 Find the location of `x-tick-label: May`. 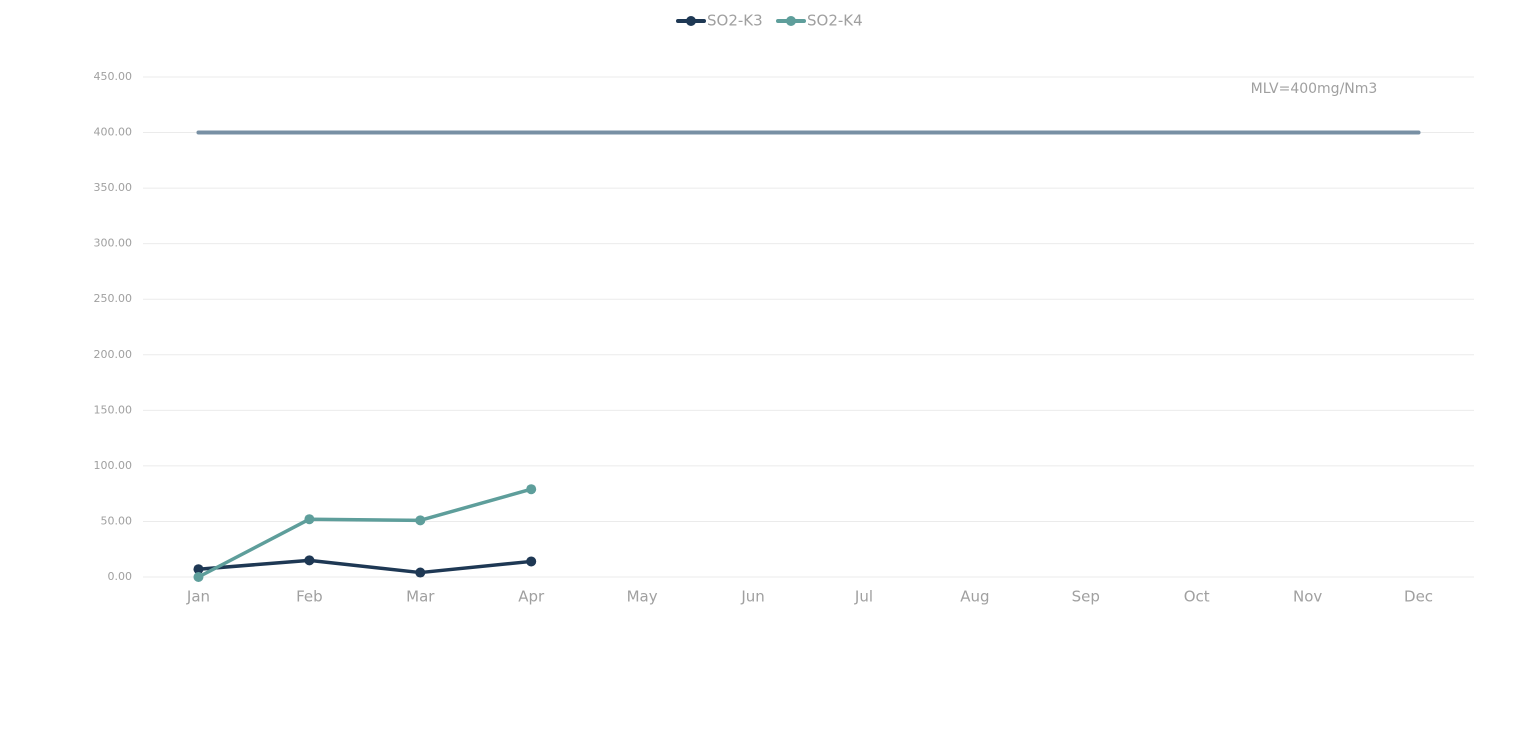

x-tick-label: May is located at coordinates (642, 597).